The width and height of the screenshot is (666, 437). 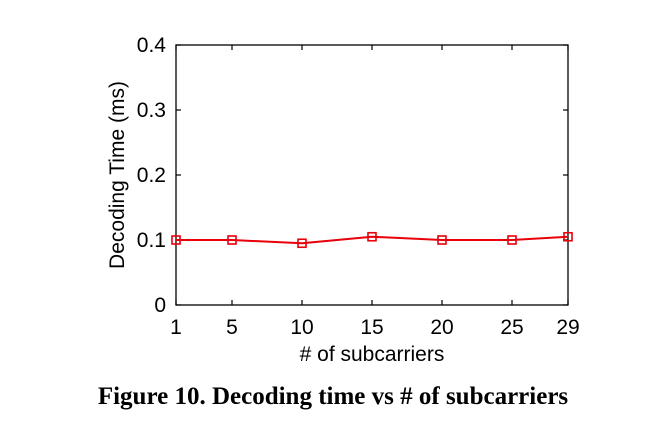 I want to click on y-tick-label: 0.2, so click(x=151, y=175).